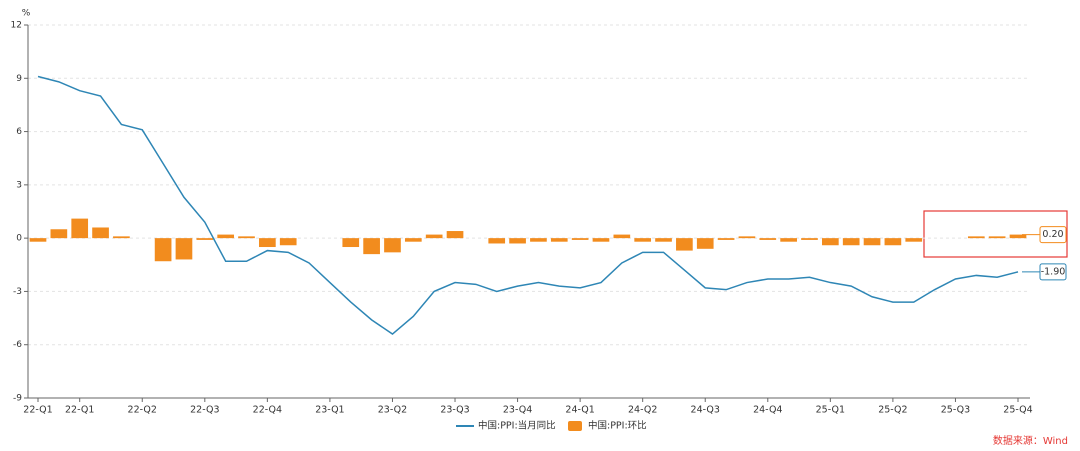 The height and width of the screenshot is (451, 1080). Describe the element at coordinates (19, 185) in the screenshot. I see `y-tick-label: 3` at that location.